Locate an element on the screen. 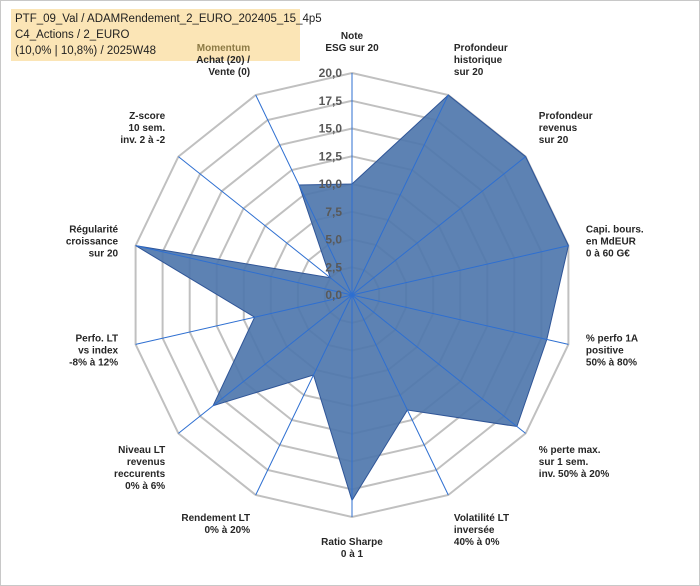 This screenshot has height=586, width=700. axis-label-line: 0 à 60 G€ is located at coordinates (608, 254).